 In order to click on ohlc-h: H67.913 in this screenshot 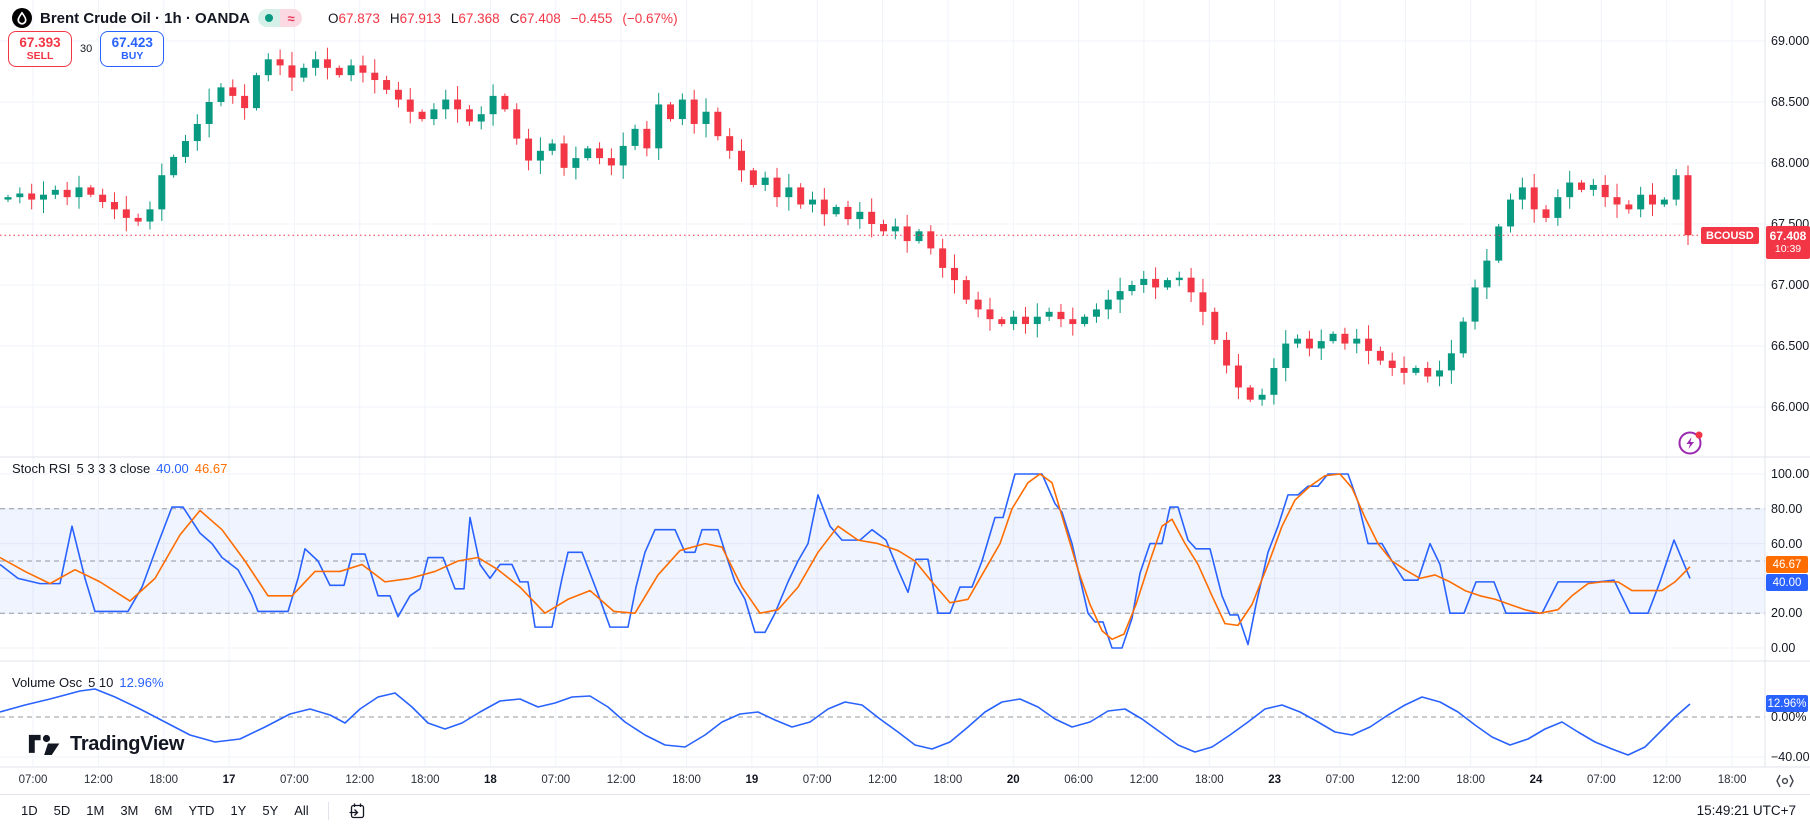, I will do `click(415, 18)`.